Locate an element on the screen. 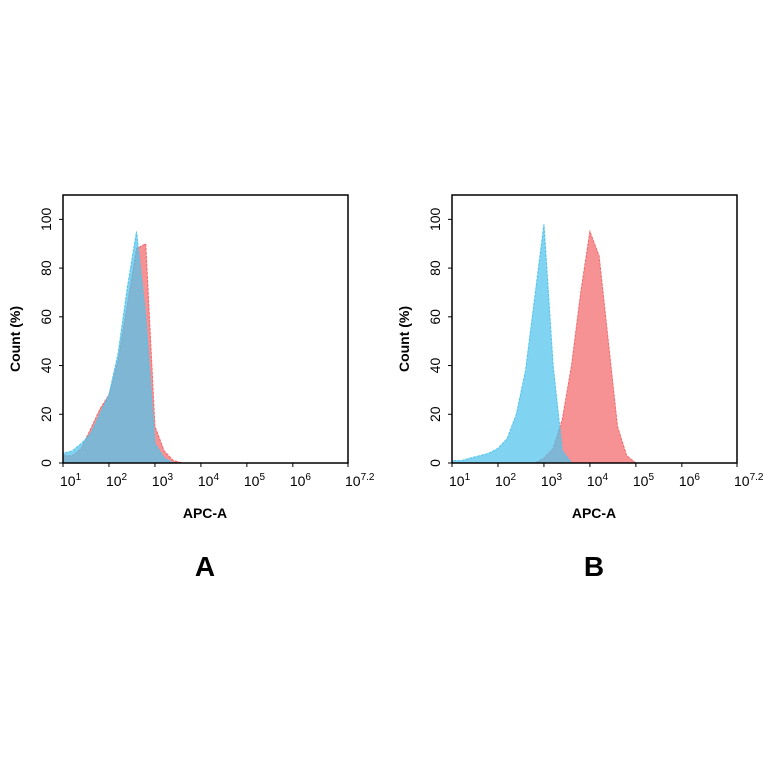  panel-label: A is located at coordinates (205, 566).